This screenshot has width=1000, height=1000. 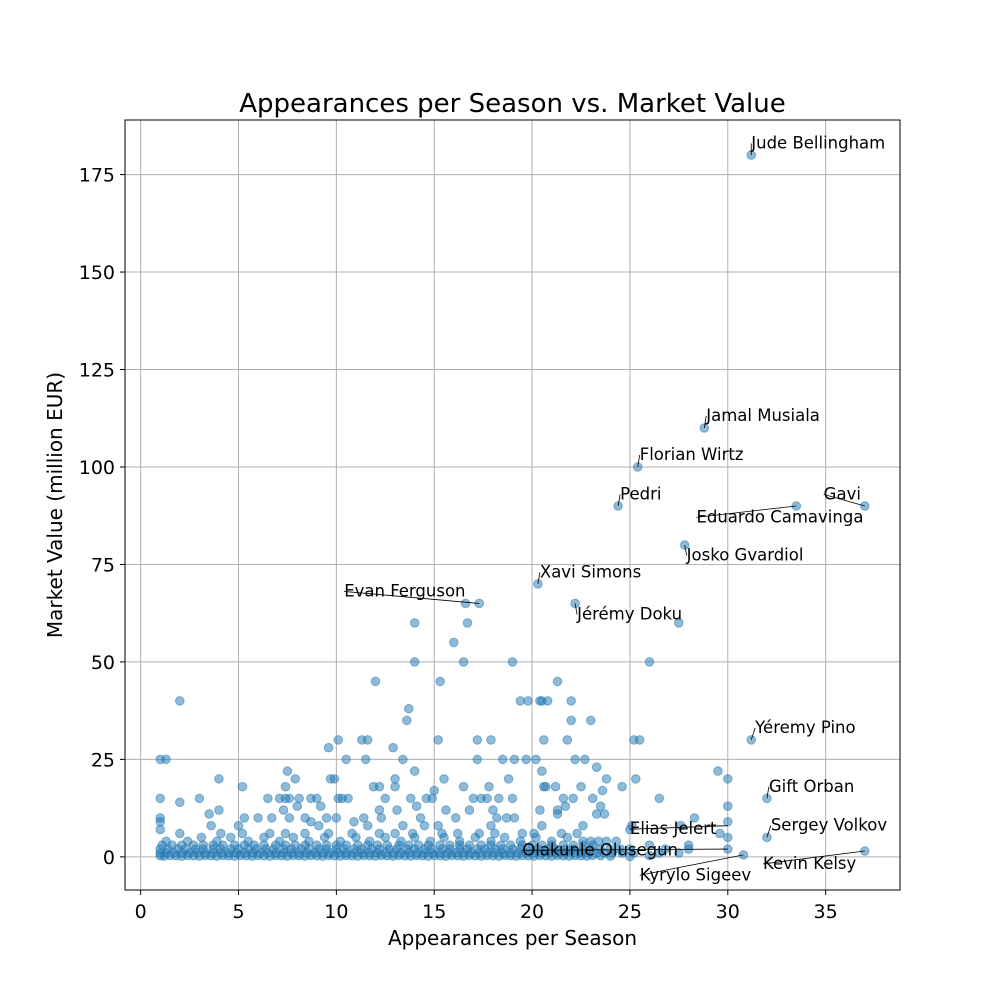 What do you see at coordinates (97, 273) in the screenshot?
I see `y-tick-label: 150` at bounding box center [97, 273].